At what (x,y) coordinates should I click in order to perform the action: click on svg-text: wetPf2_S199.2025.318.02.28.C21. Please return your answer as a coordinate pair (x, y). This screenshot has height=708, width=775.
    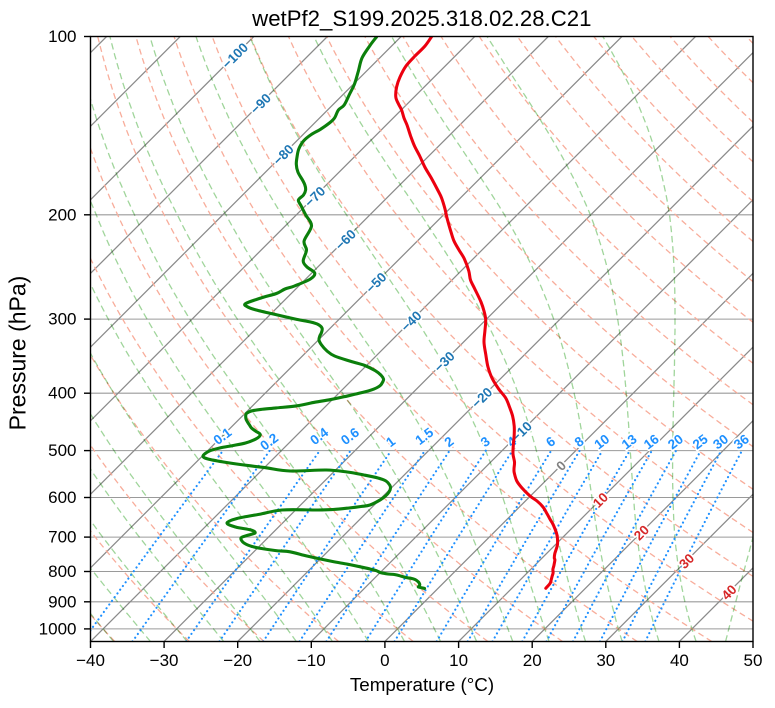
    Looking at the image, I should click on (421, 18).